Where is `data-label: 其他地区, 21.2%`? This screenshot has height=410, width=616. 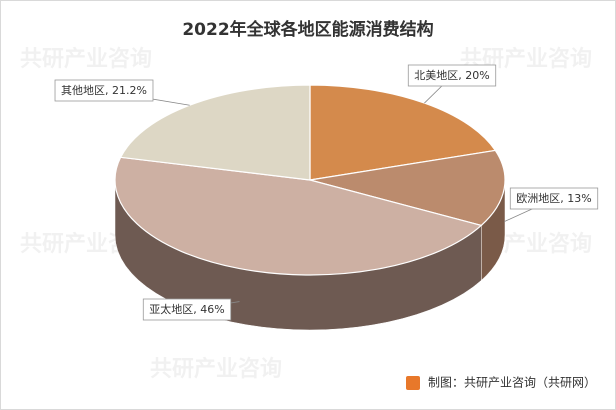 data-label: 其他地区, 21.2% is located at coordinates (104, 90).